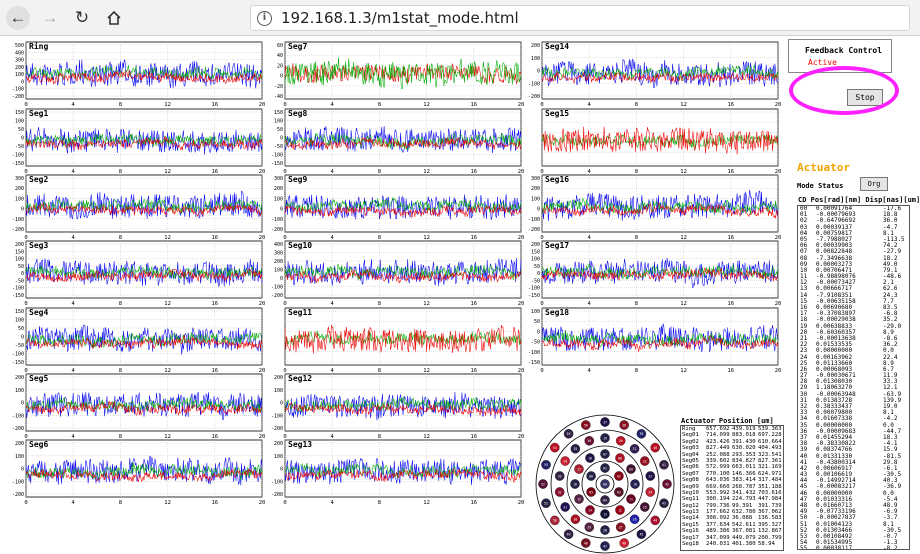 The image size is (920, 554). I want to click on info-icon: i, so click(264, 18).